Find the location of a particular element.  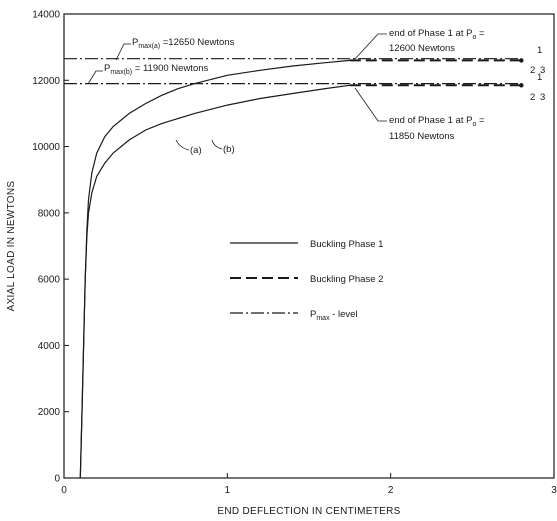

x-tick-label: 3 is located at coordinates (554, 490).